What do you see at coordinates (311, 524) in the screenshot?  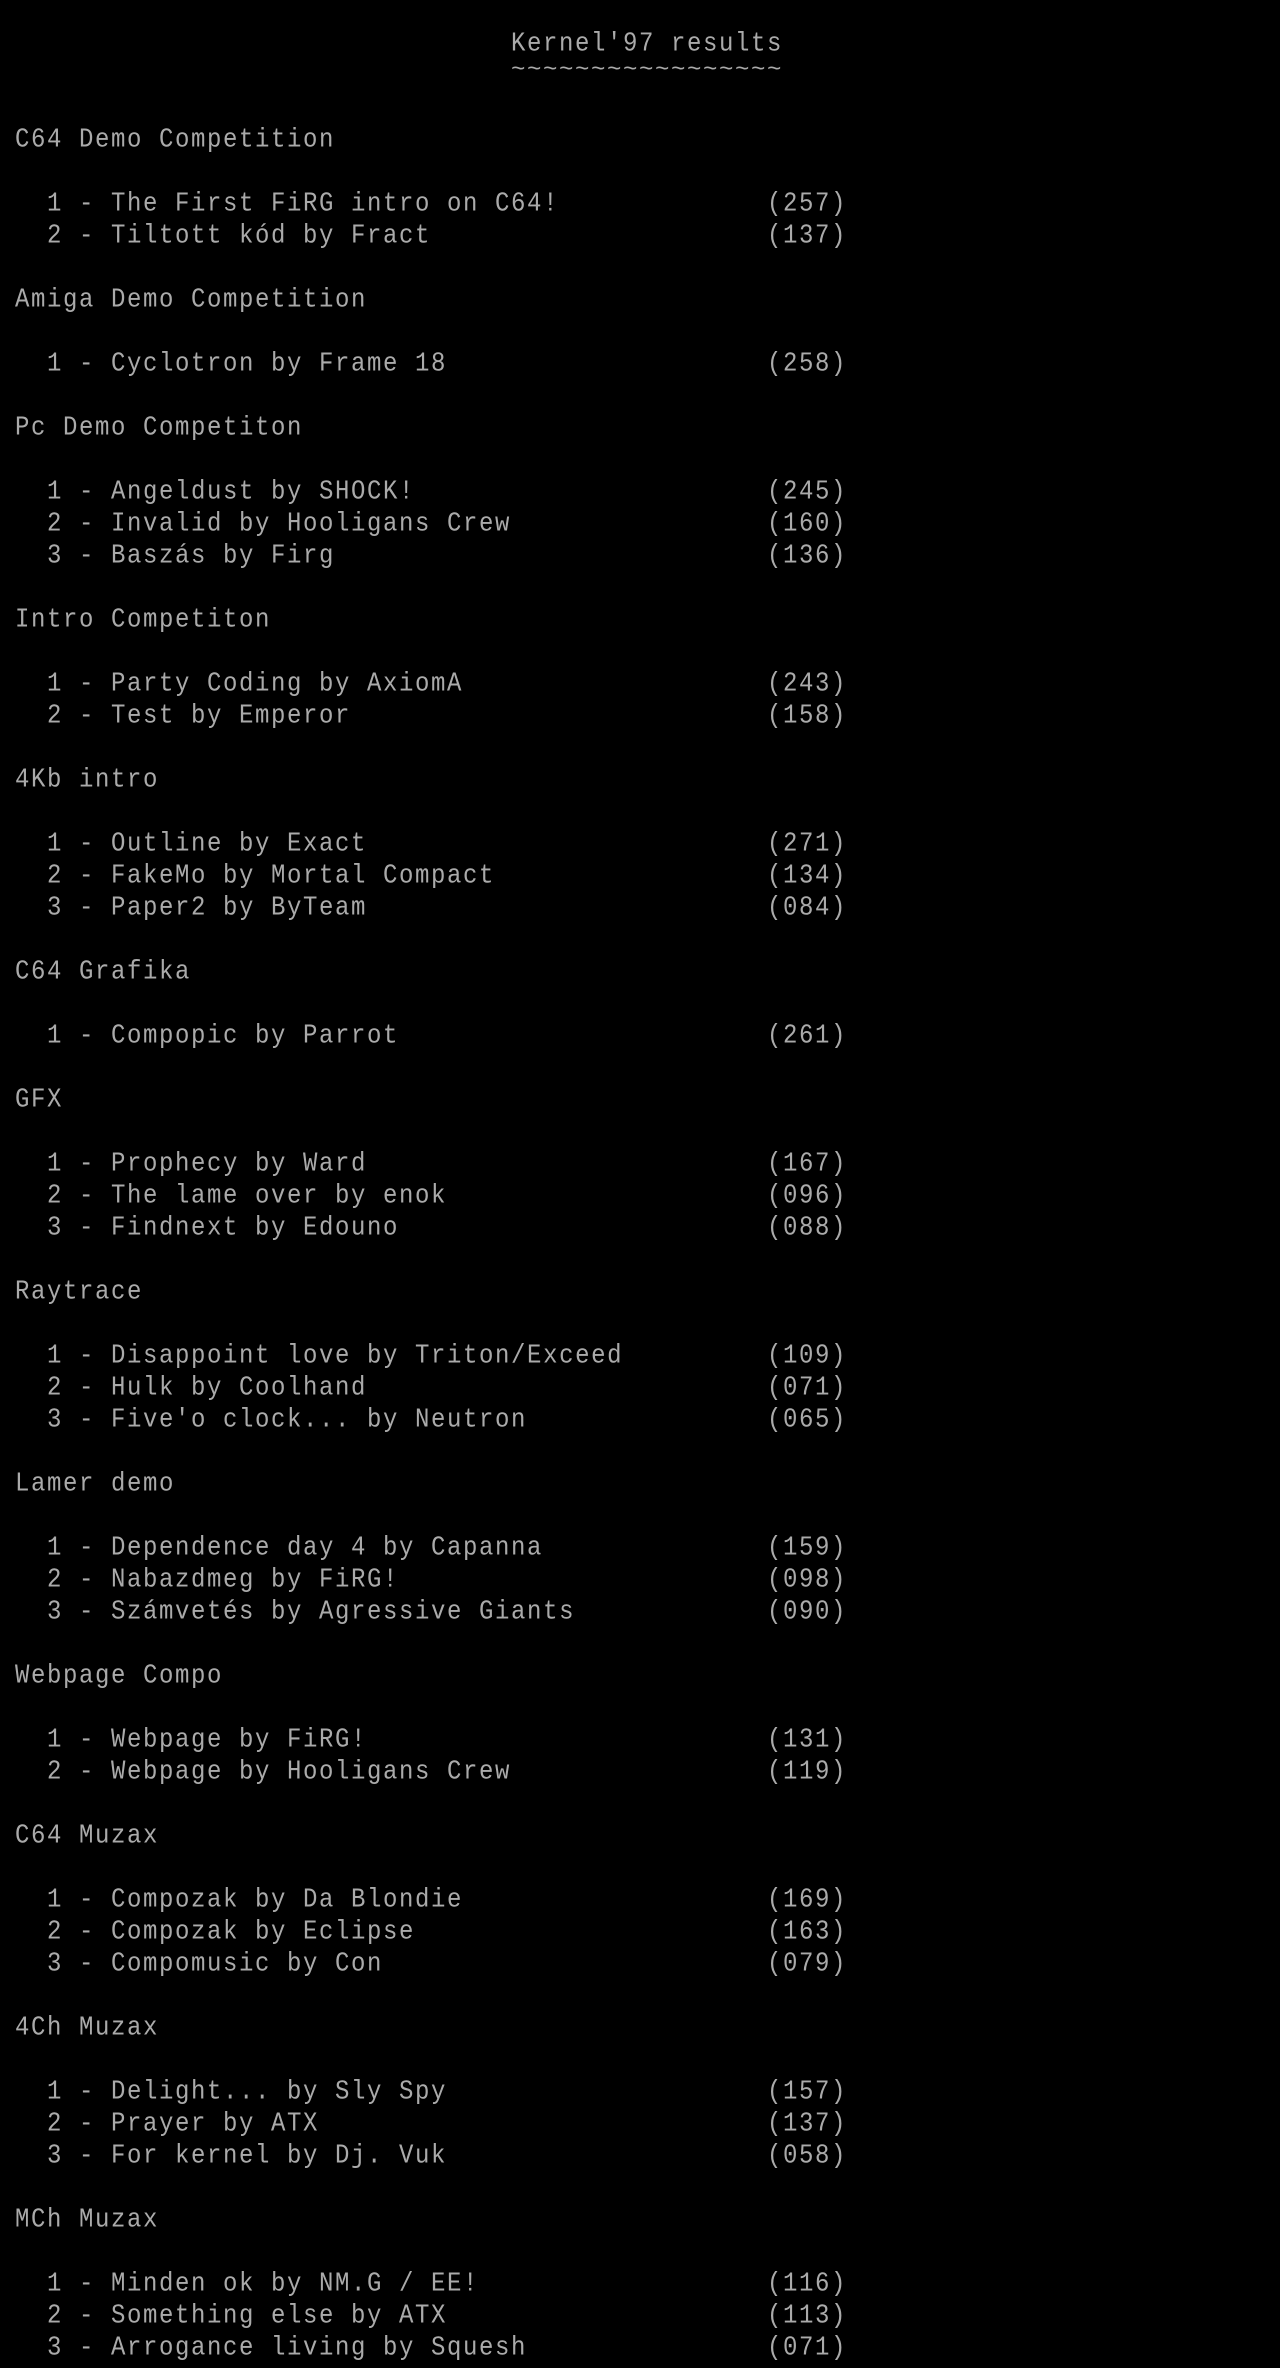 I see `result-entry: Invalid by Hooligans Crew` at bounding box center [311, 524].